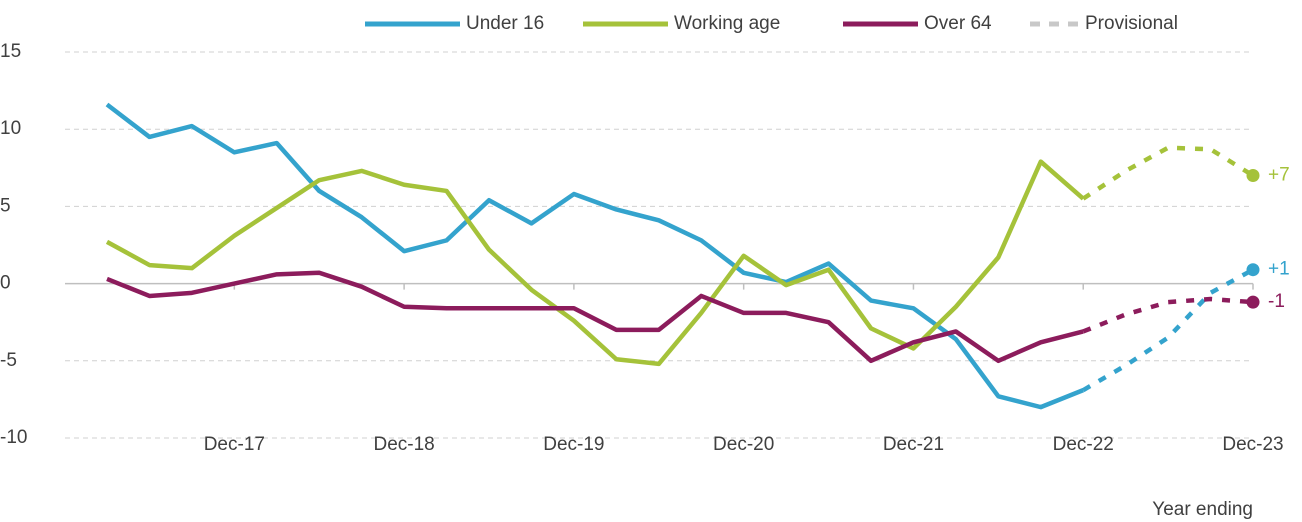 The image size is (1302, 522). What do you see at coordinates (1252, 444) in the screenshot?
I see `x-tick-label: Dec-23` at bounding box center [1252, 444].